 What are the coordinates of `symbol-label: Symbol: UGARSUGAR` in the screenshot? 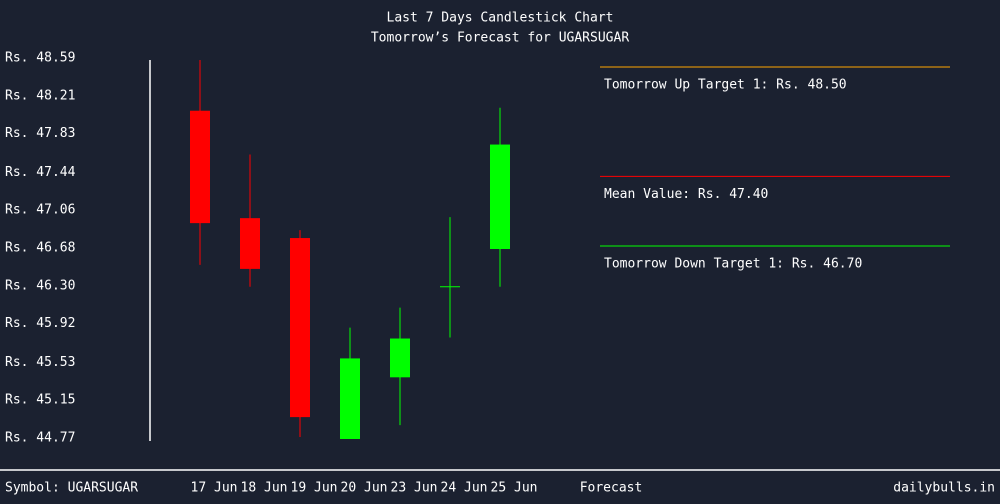 It's located at (71, 488).